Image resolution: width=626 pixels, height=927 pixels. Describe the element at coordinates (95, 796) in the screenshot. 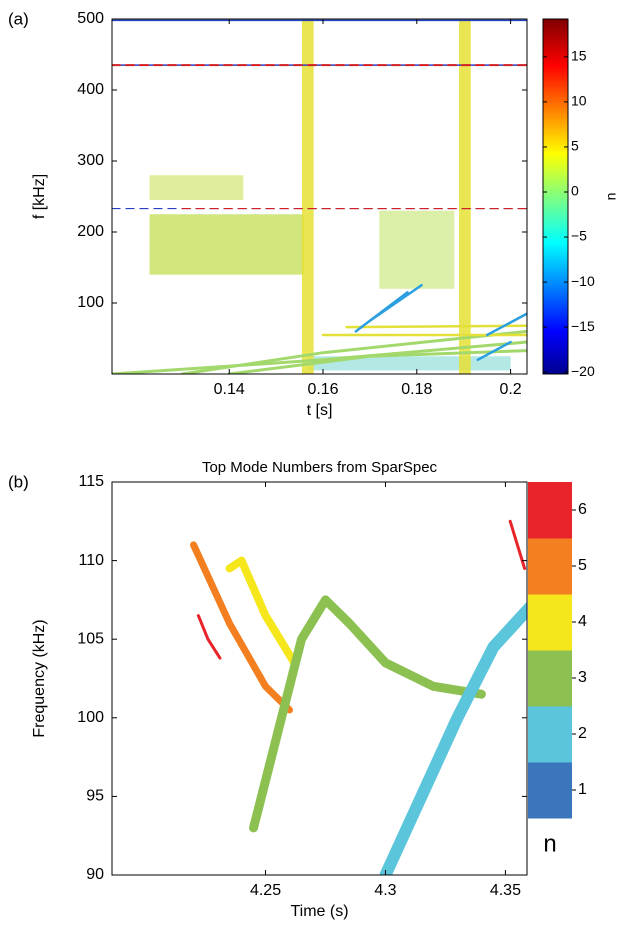

I see `y-tick-label: 95` at that location.